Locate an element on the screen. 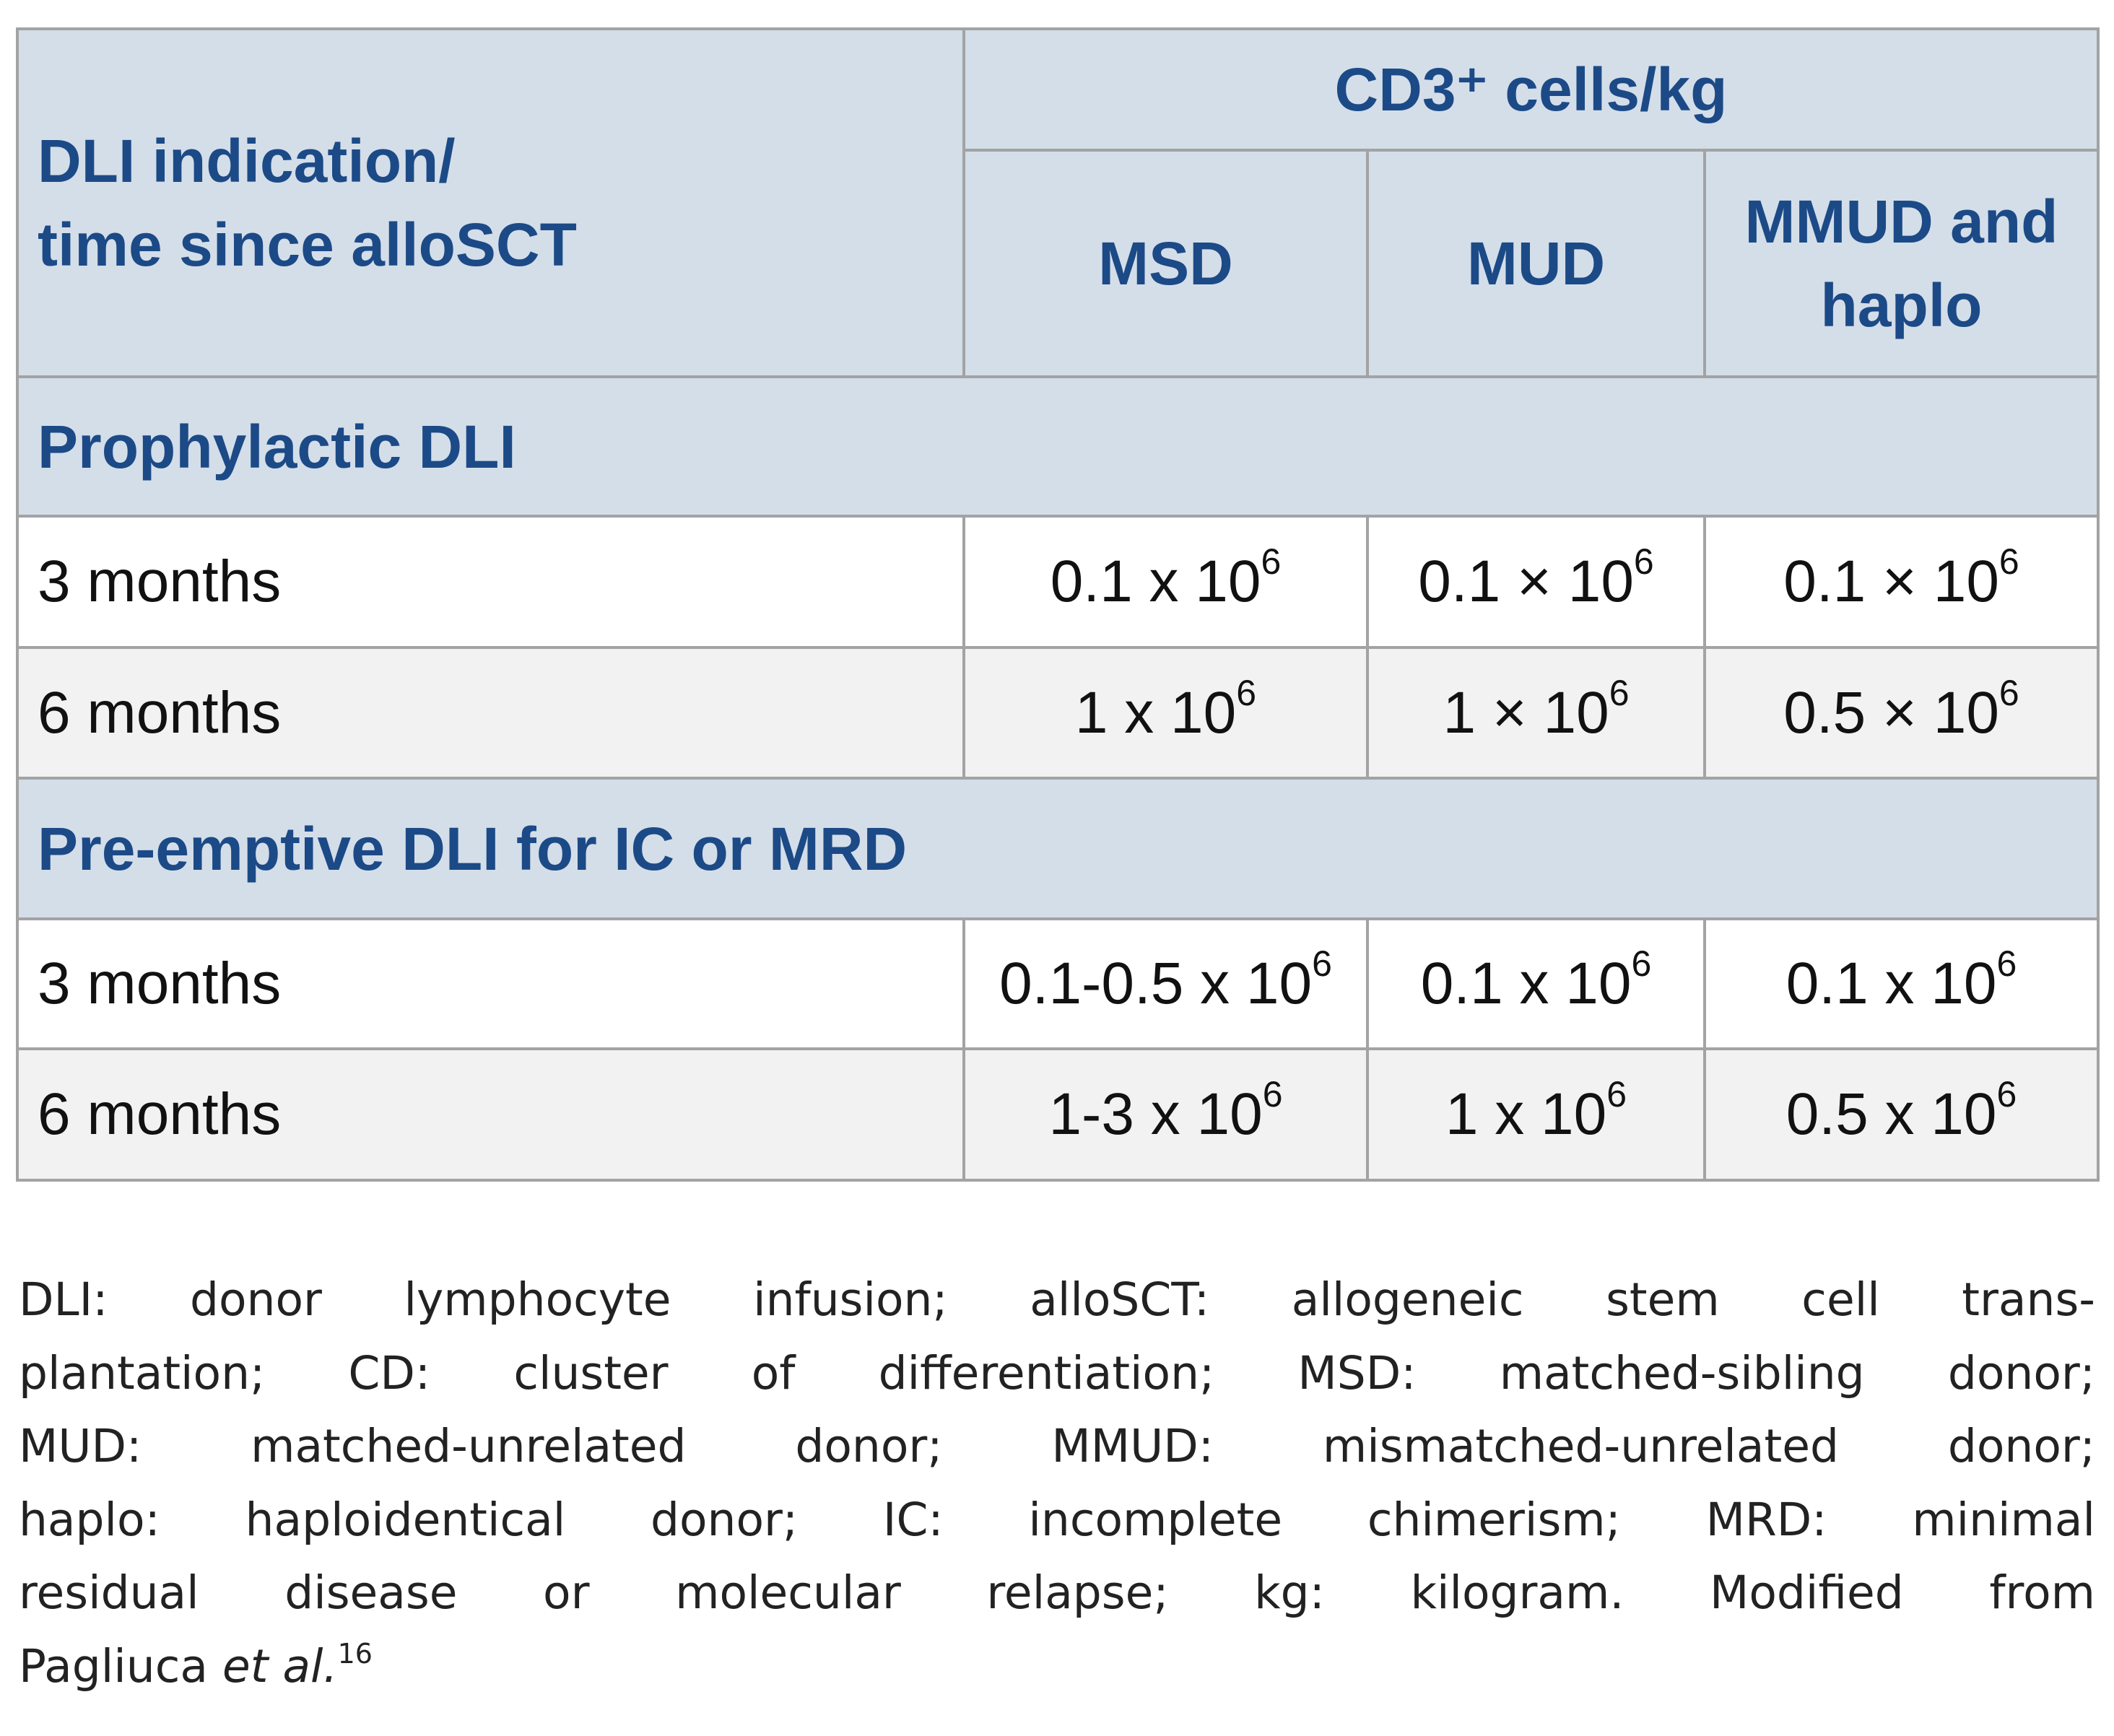 This screenshot has height=1736, width=2114. section-title: Prophylactic DLI is located at coordinates (1058, 446).